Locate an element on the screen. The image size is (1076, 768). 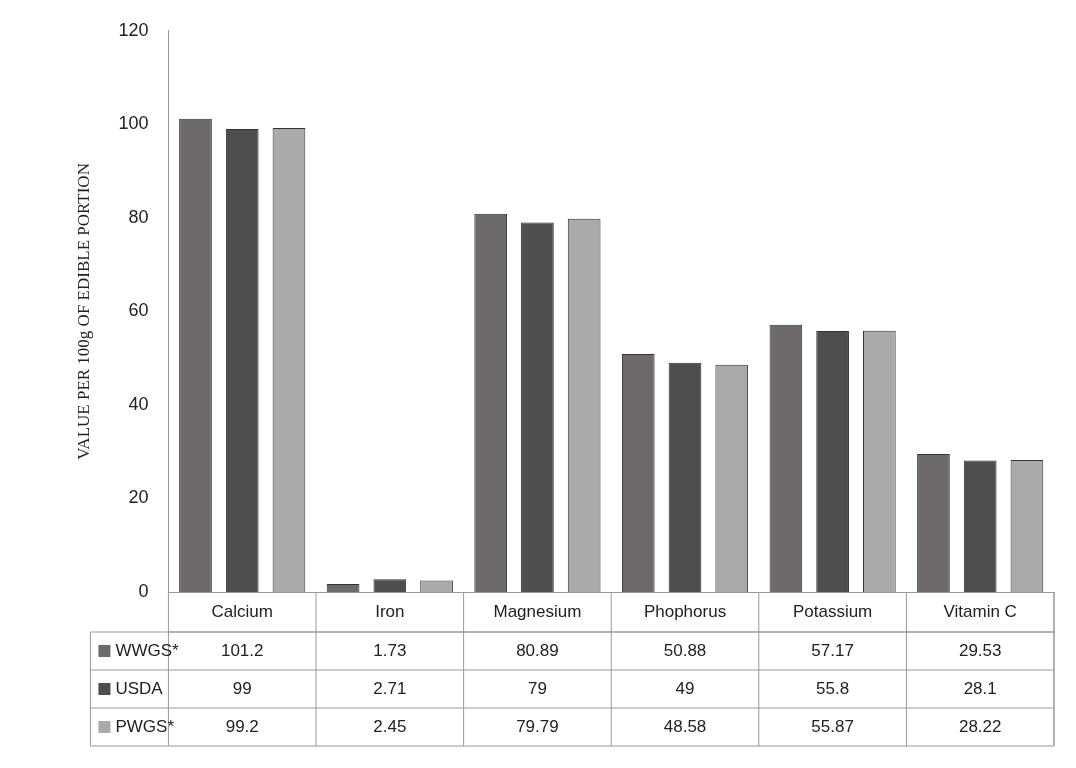
data-label: 55.8 is located at coordinates (833, 688).